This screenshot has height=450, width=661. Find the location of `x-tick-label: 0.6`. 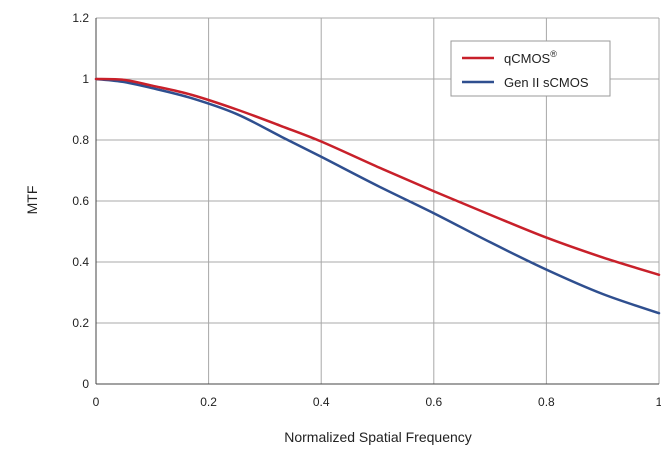

x-tick-label: 0.6 is located at coordinates (433, 402).